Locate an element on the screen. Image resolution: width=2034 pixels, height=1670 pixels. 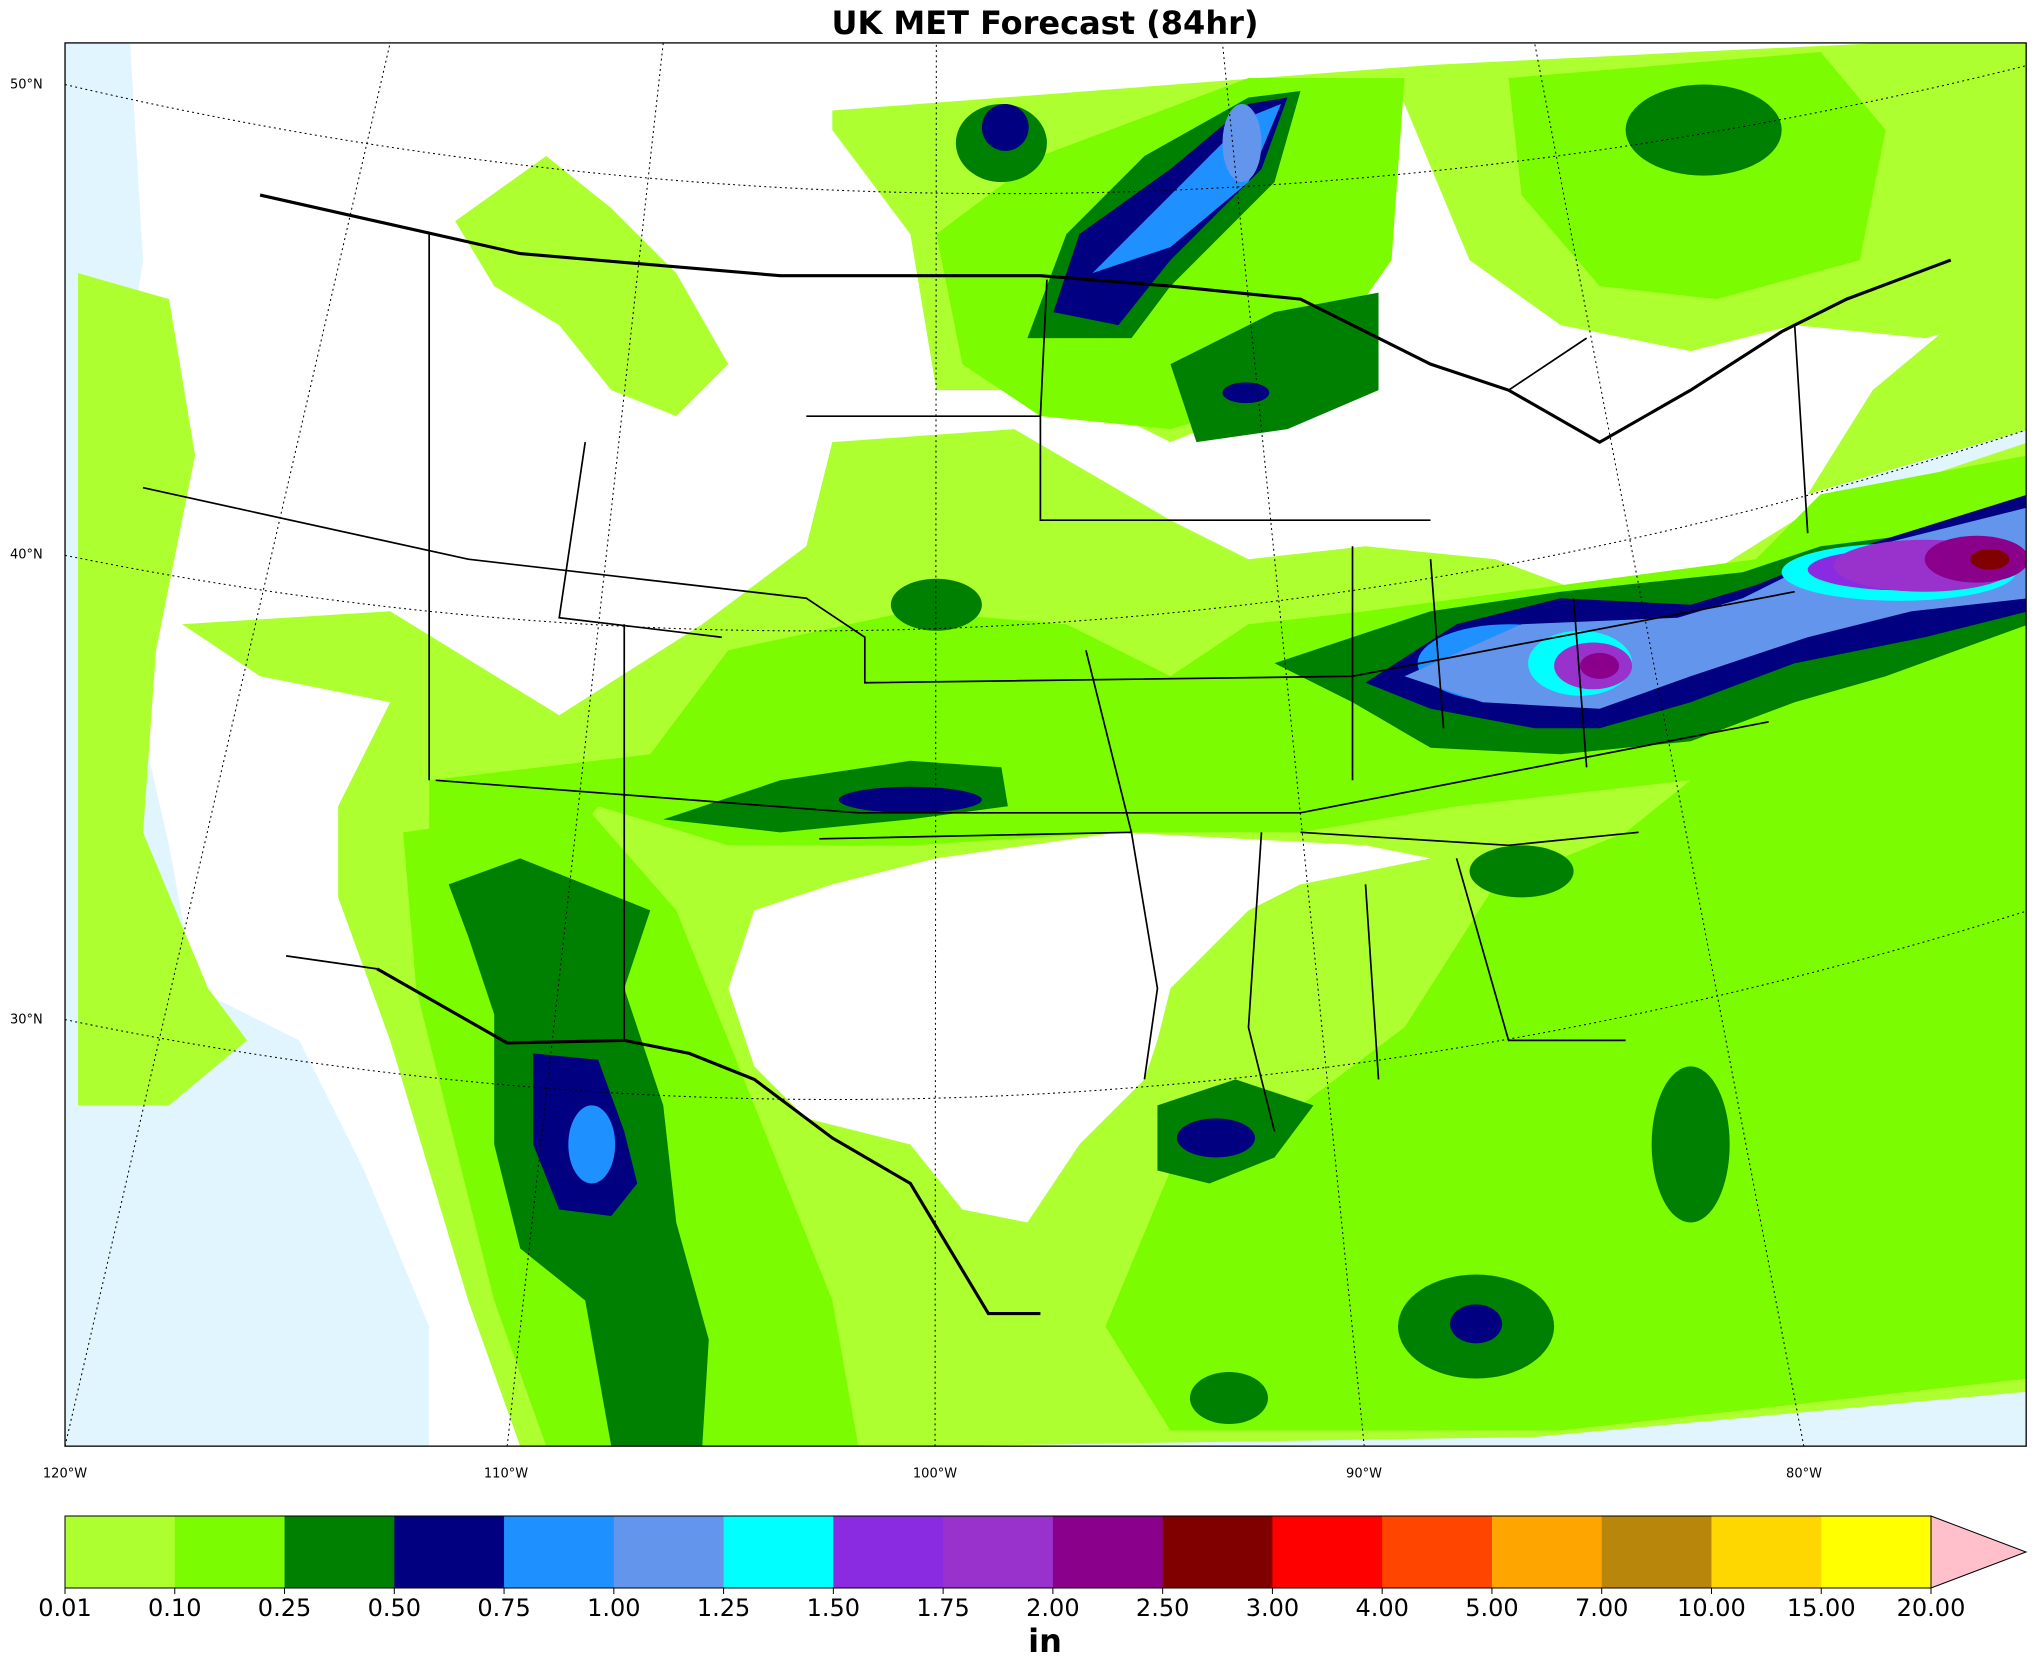
colorbar-tick-label: 5.00 is located at coordinates (1491, 1608).